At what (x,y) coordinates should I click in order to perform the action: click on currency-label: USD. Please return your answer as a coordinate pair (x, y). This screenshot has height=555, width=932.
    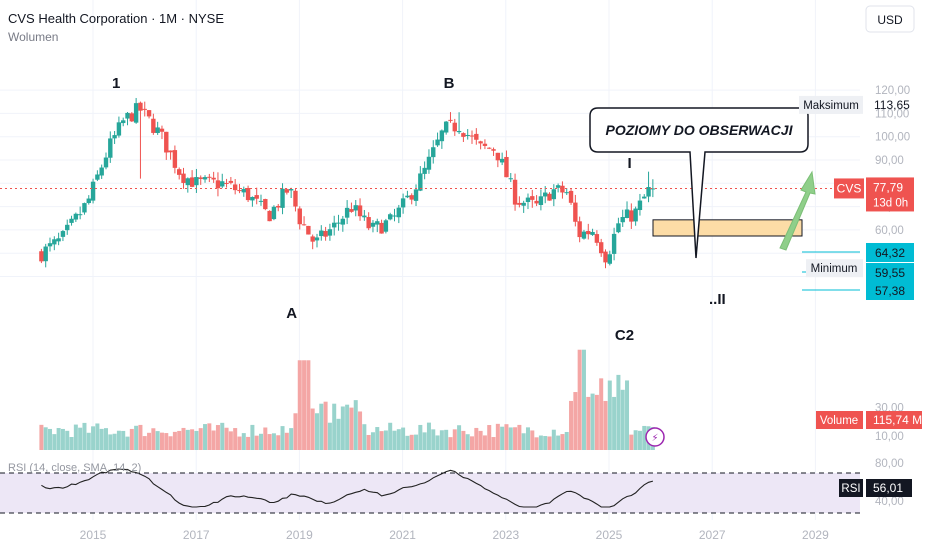
    Looking at the image, I should click on (890, 20).